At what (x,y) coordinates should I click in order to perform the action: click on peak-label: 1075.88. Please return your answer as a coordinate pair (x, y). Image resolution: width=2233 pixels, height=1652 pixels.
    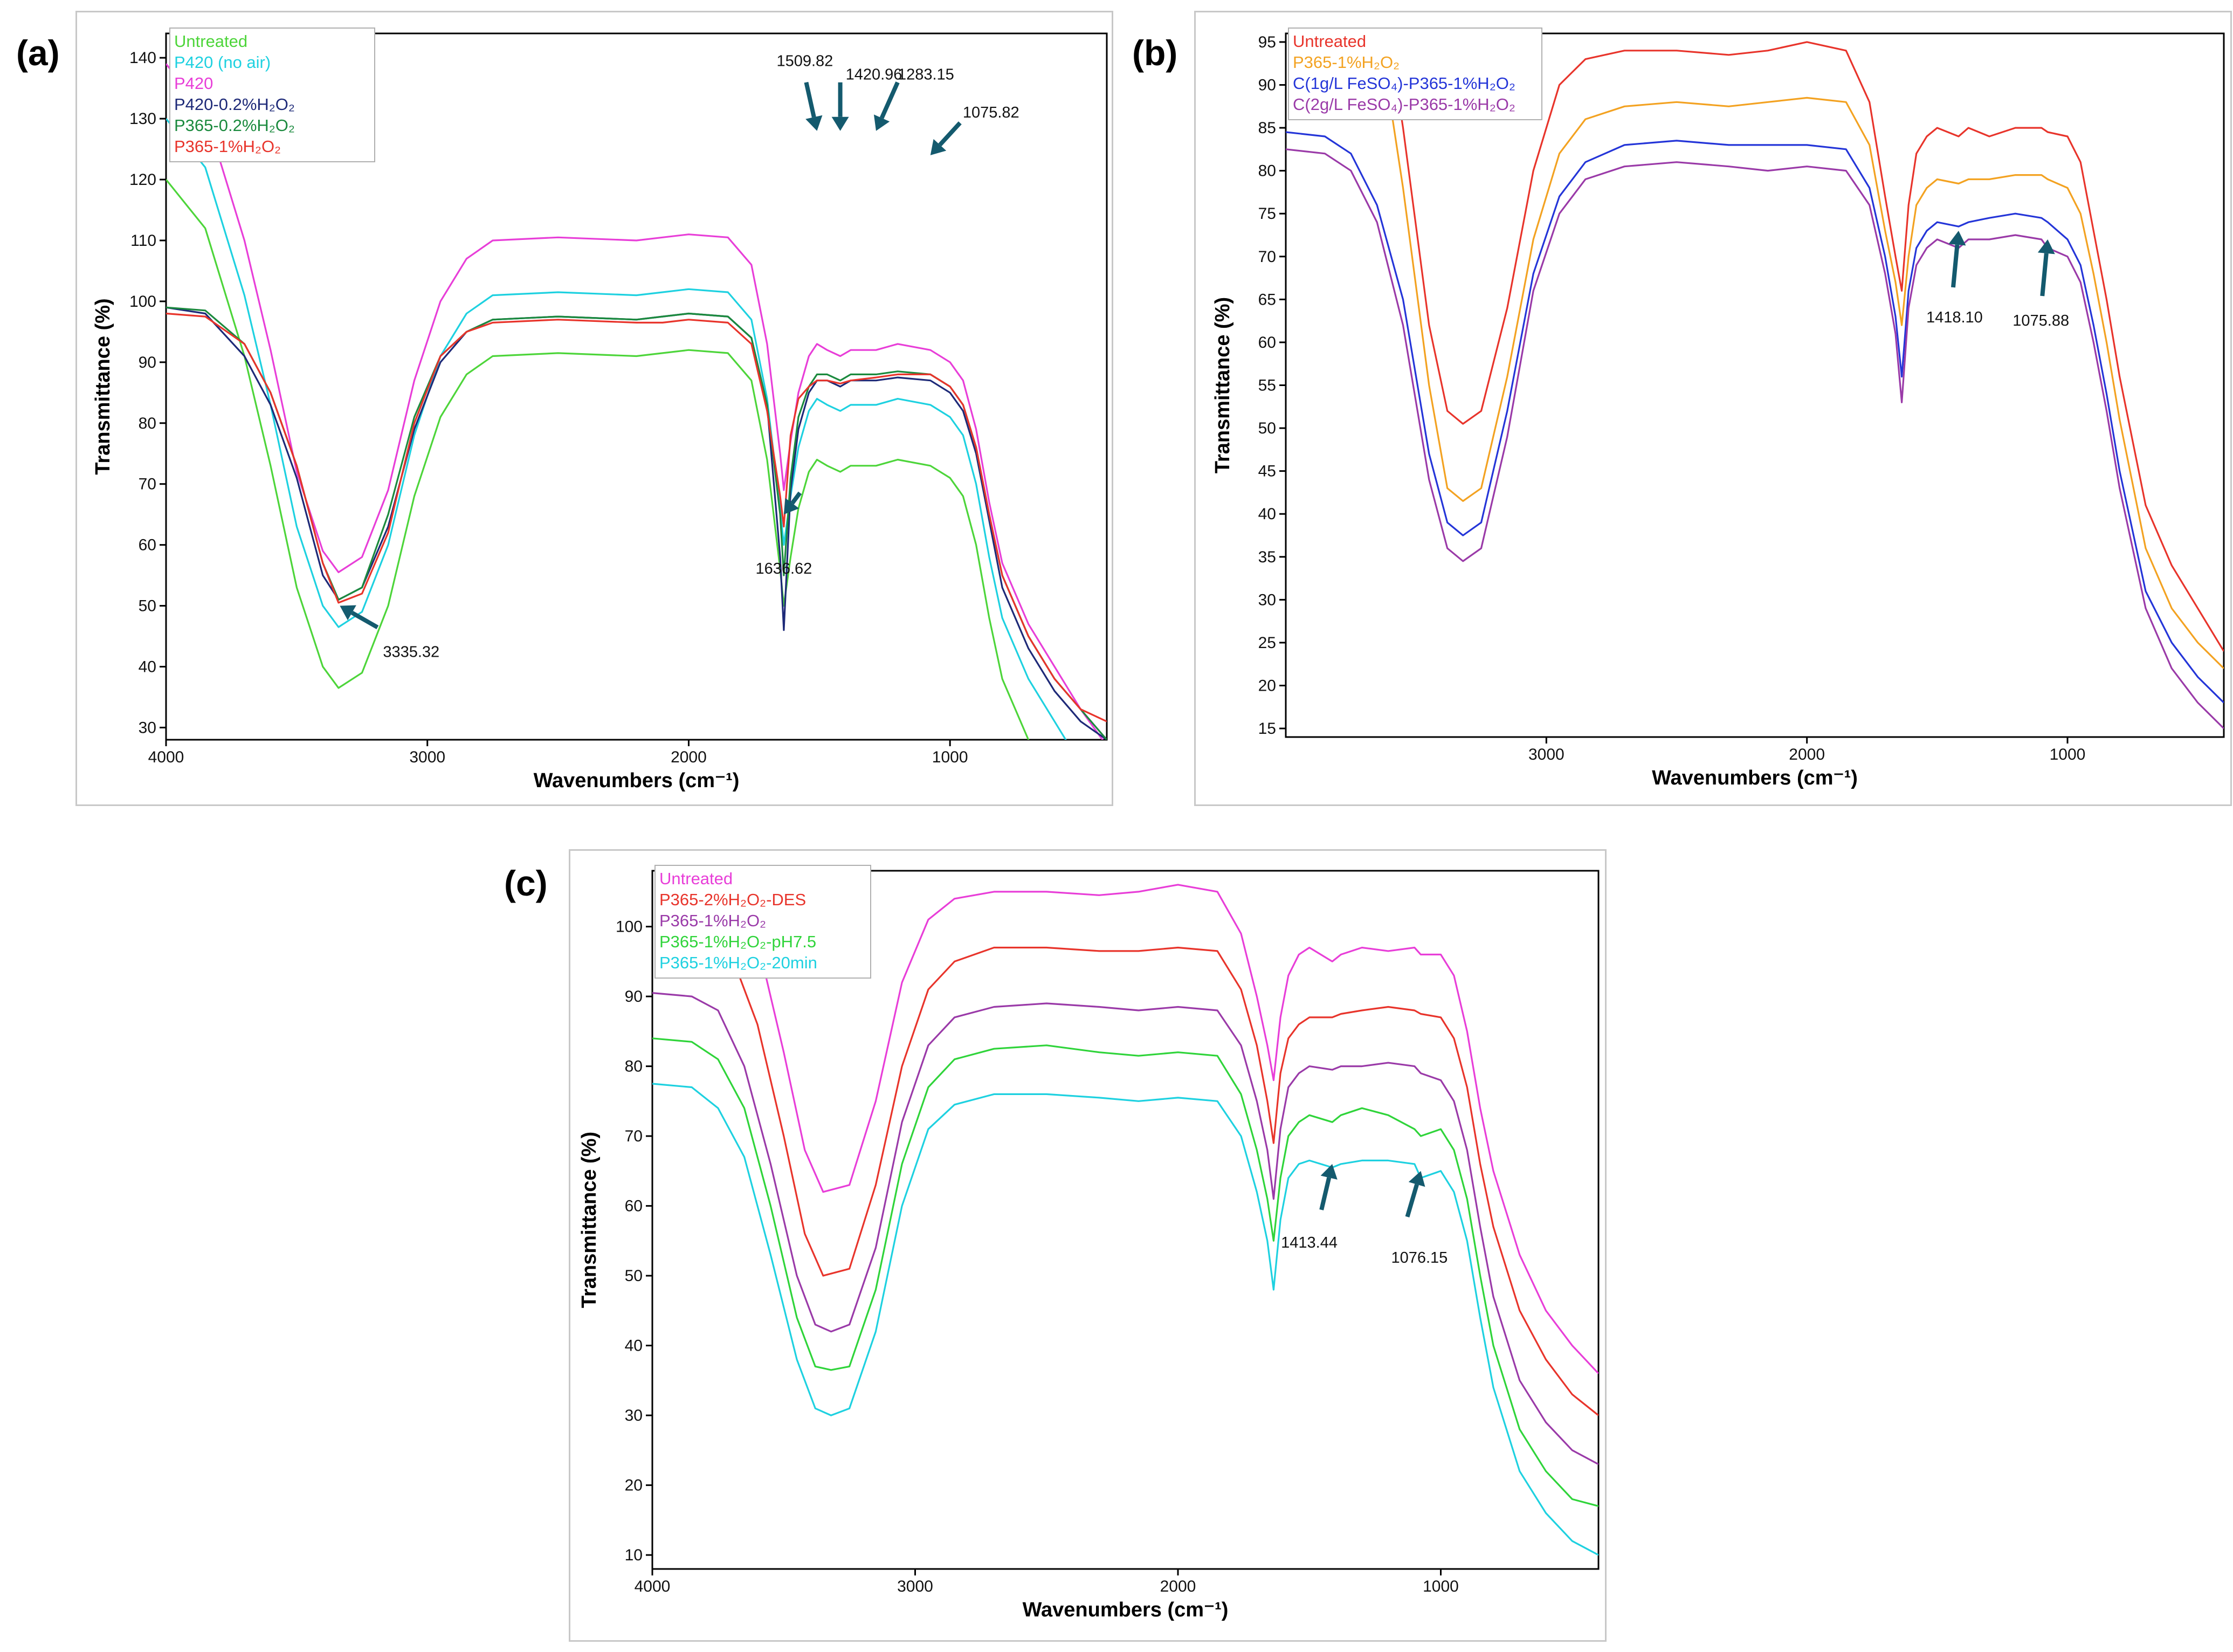
    Looking at the image, I should click on (2041, 320).